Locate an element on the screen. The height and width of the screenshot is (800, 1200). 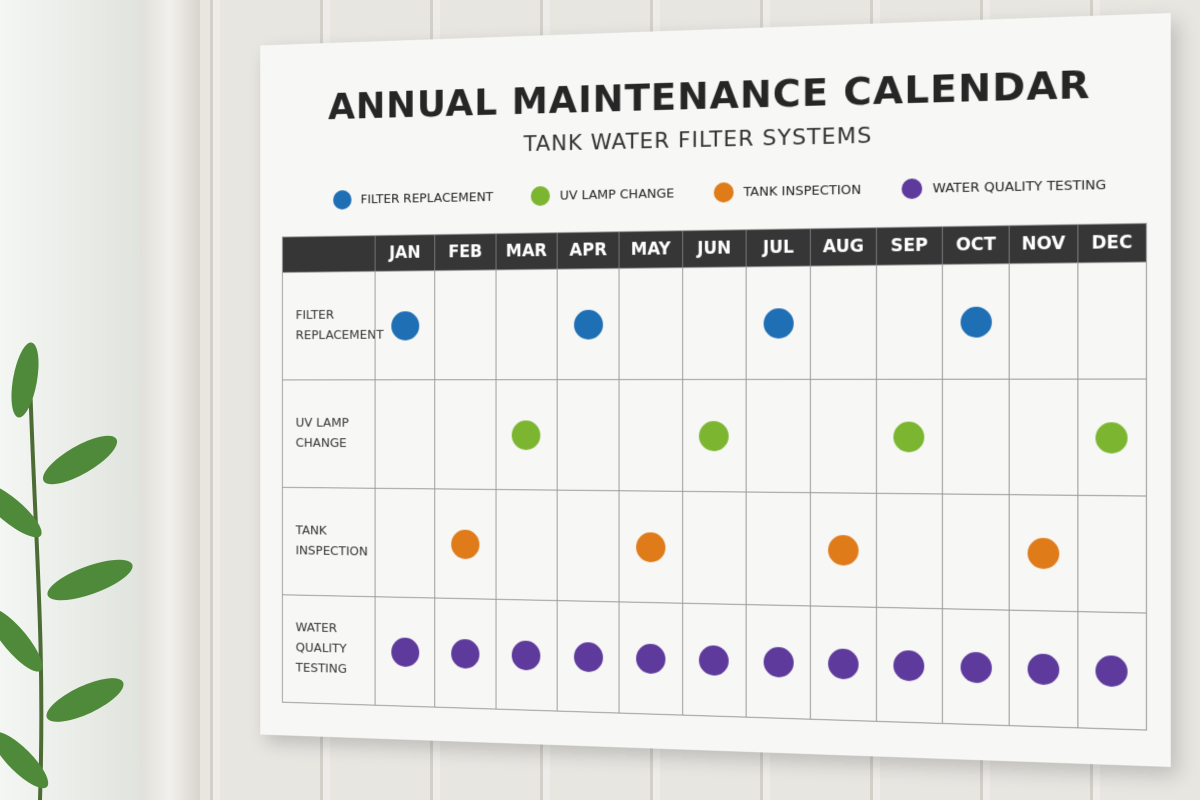
month-header: JAN is located at coordinates (404, 253).